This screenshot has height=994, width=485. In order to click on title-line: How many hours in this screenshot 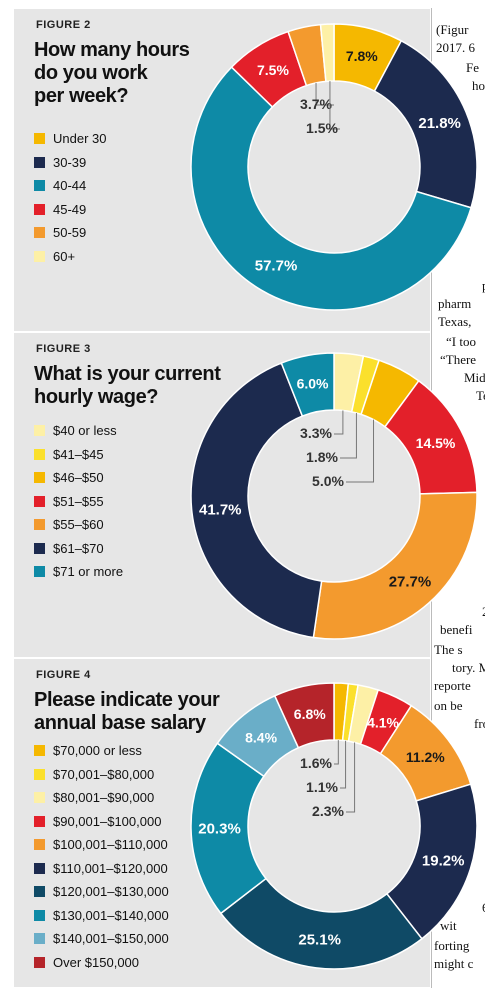, I will do `click(112, 50)`.